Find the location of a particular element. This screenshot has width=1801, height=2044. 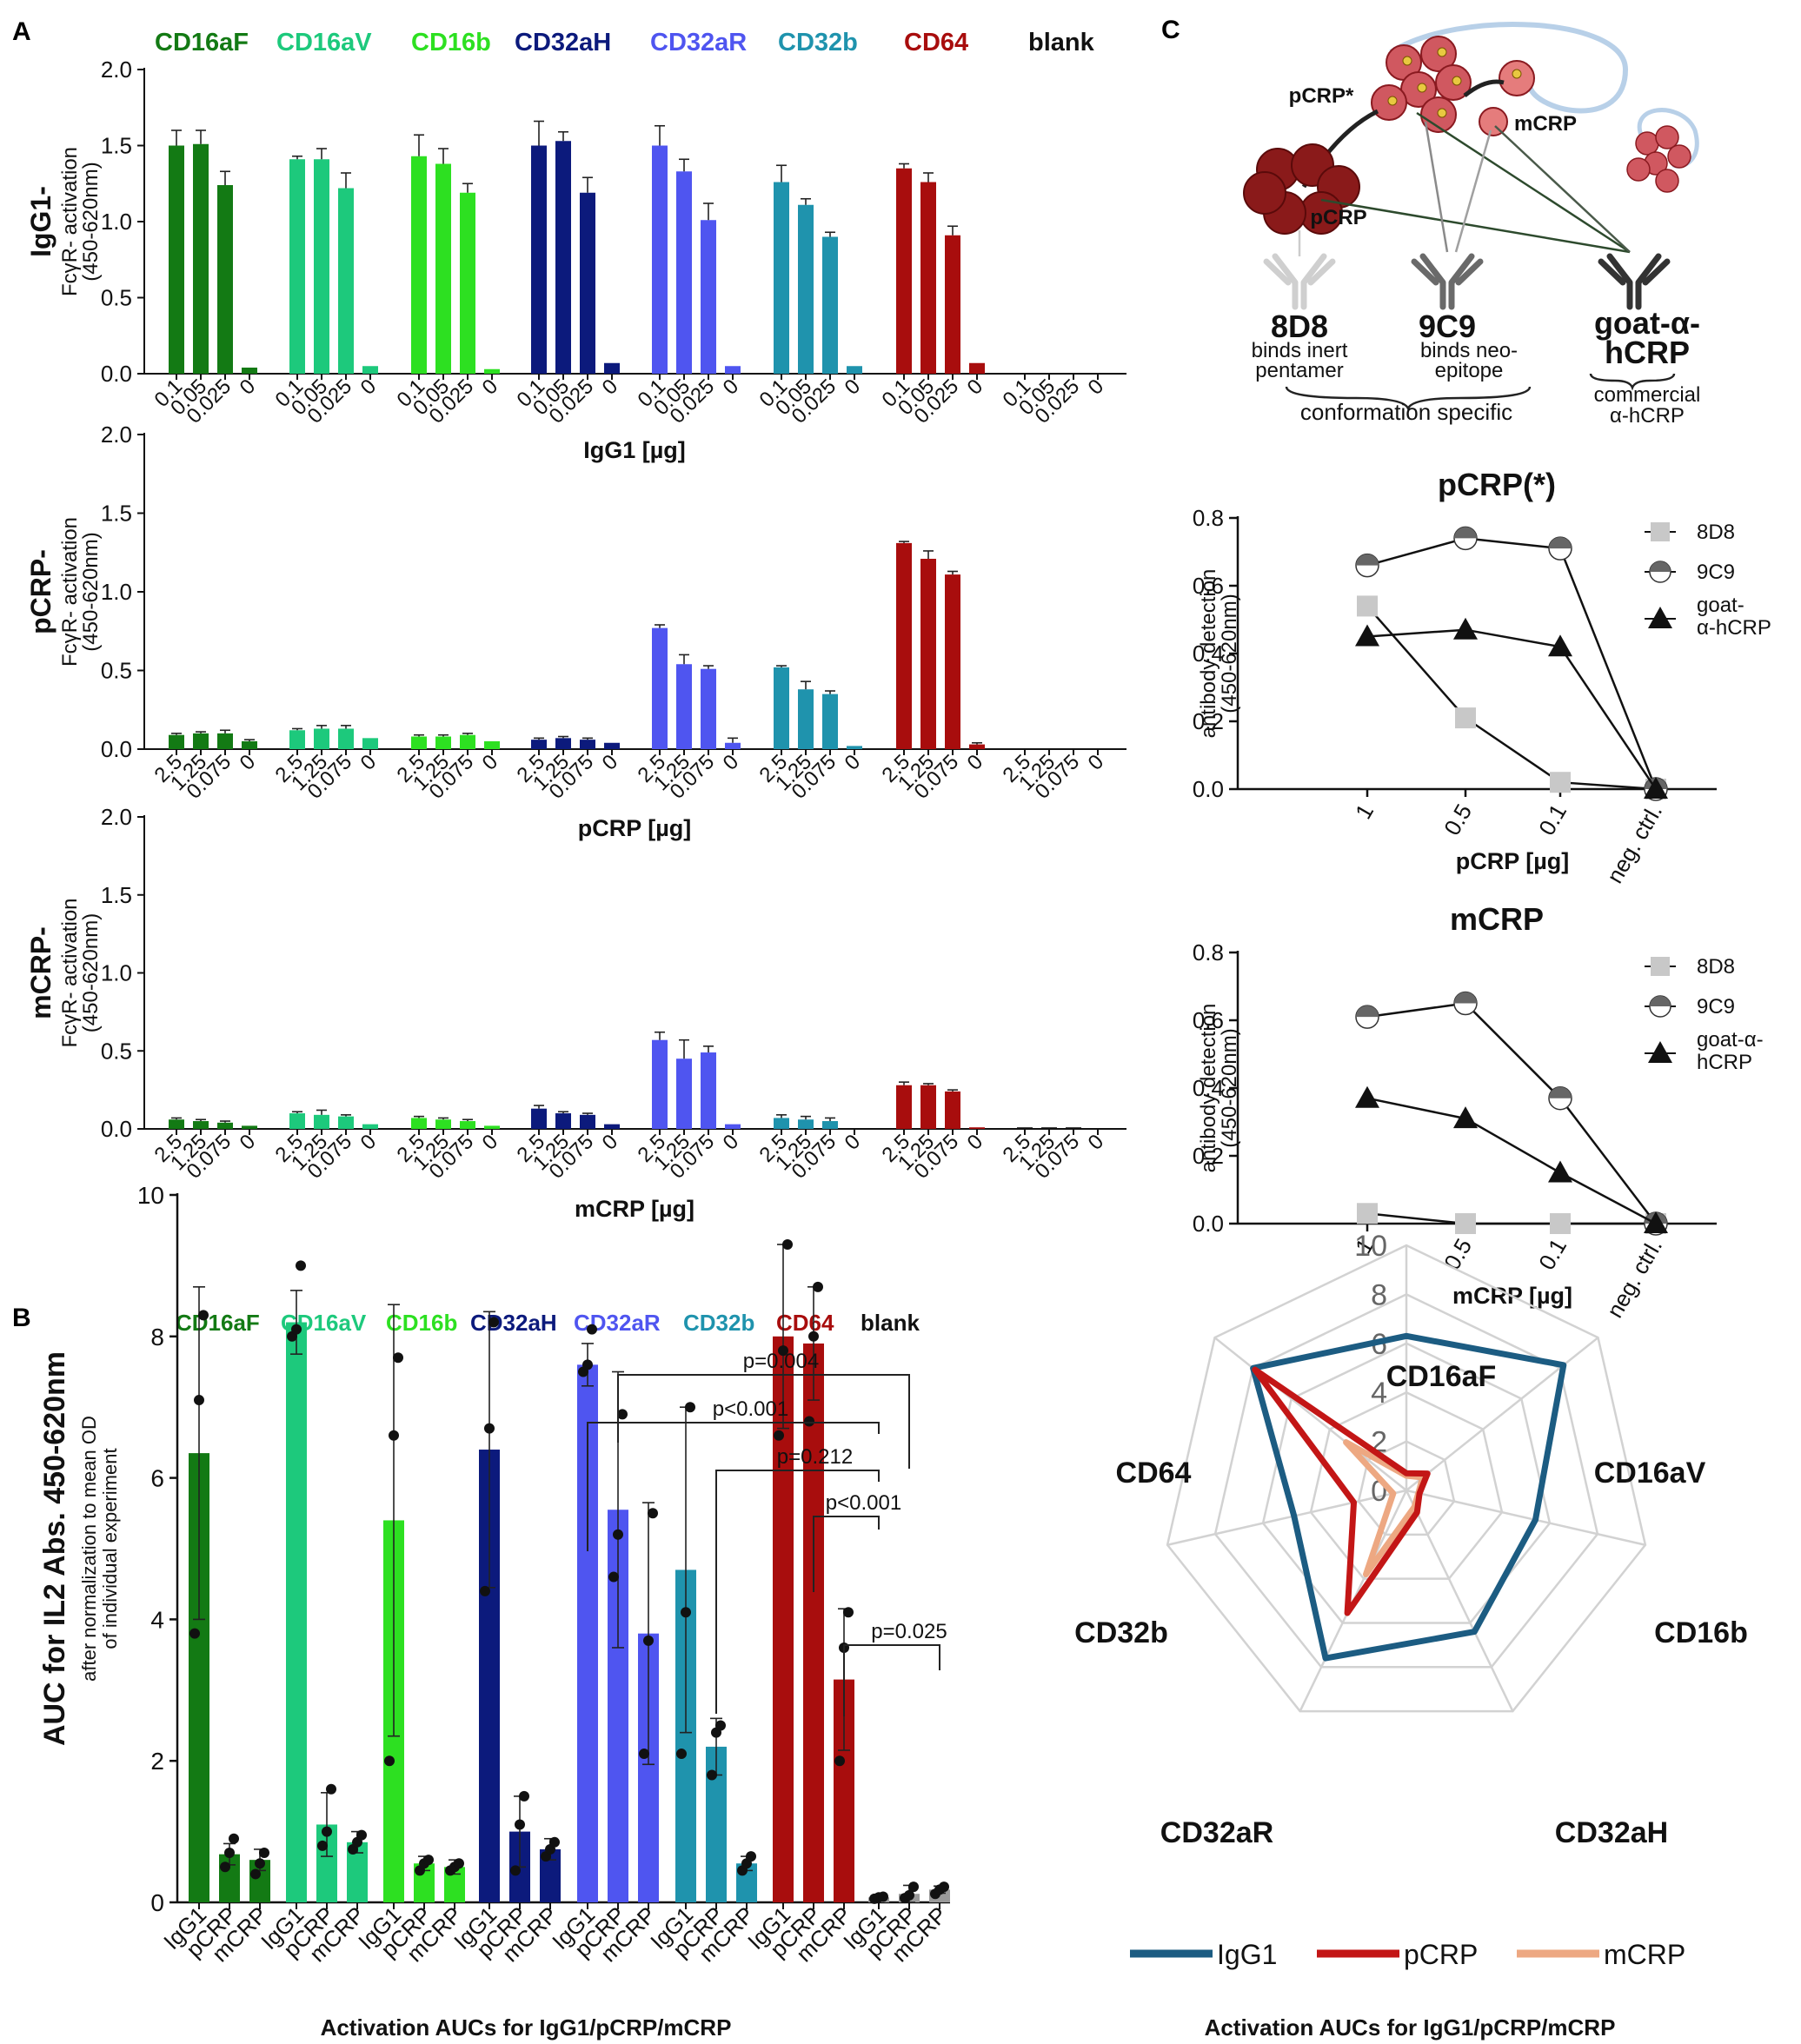

label-9c9: 9C9 is located at coordinates (1448, 326).